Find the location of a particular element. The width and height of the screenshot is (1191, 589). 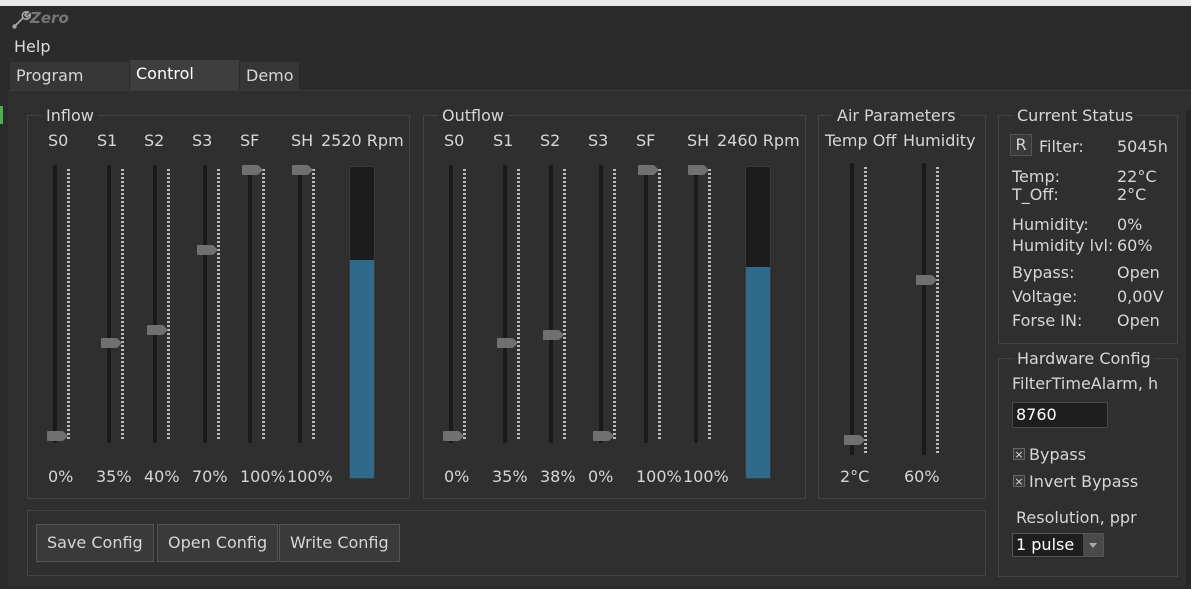

outflow-s3-slider-handle is located at coordinates (603, 436).